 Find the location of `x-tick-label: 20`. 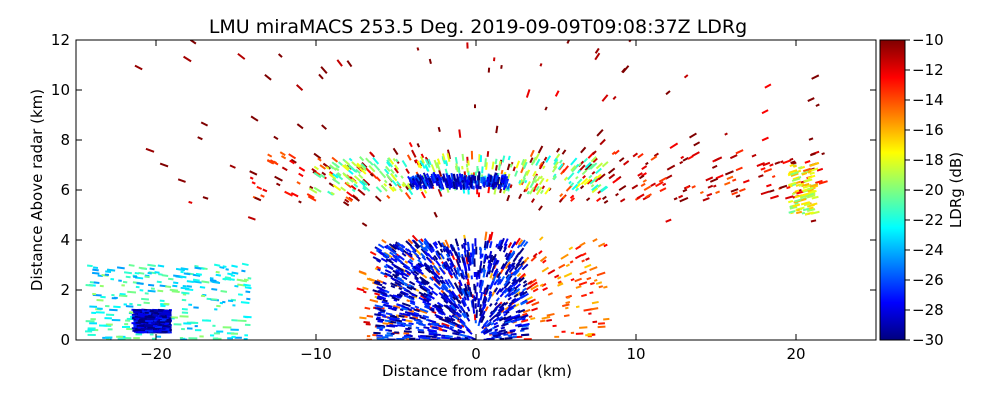

x-tick-label: 20 is located at coordinates (795, 354).